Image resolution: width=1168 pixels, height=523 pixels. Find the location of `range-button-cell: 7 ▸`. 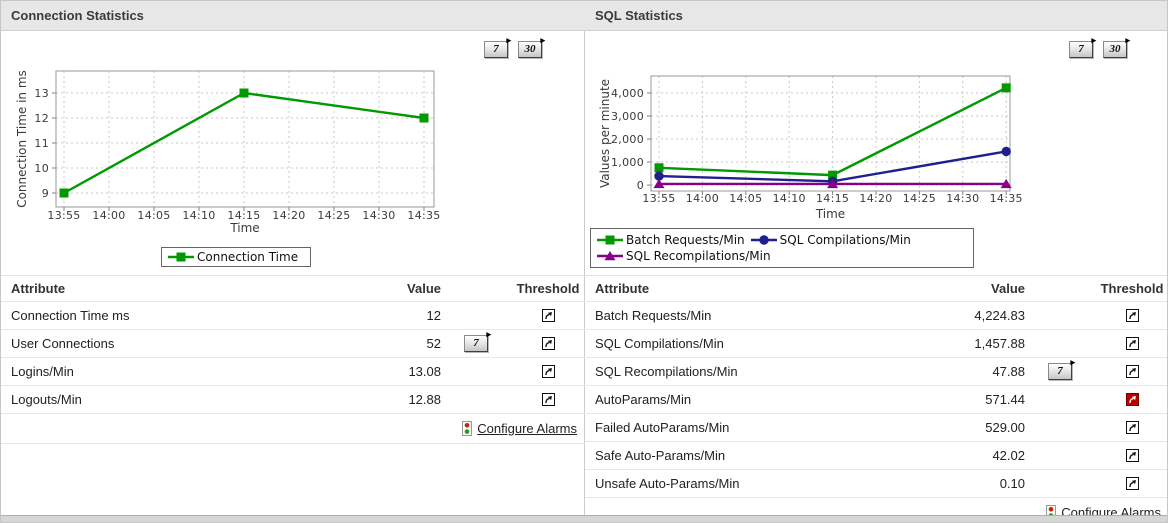

range-button-cell: 7 ▸ is located at coordinates (476, 341).